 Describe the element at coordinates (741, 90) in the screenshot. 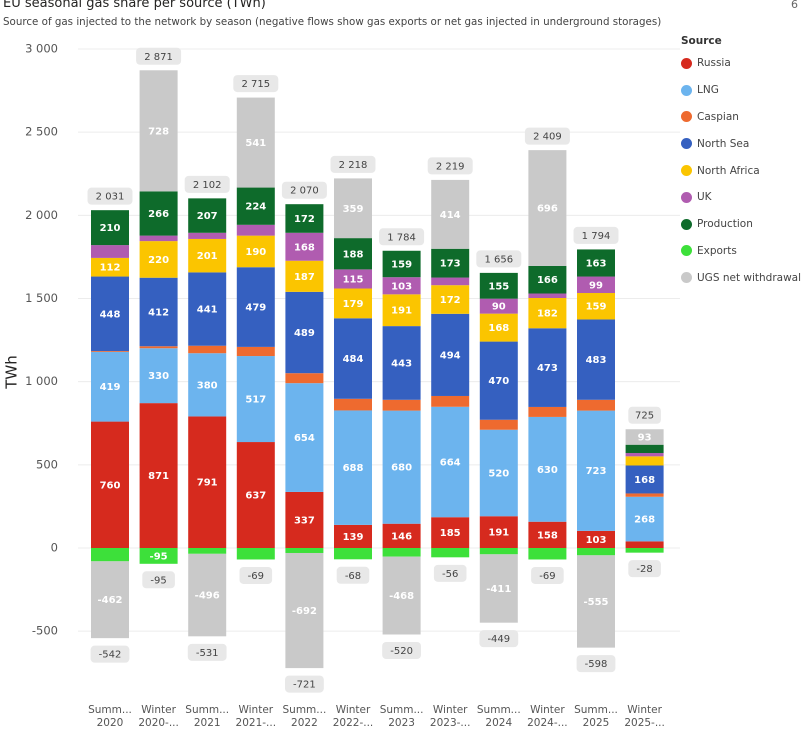

I see `legend-item-lng: LNG` at that location.